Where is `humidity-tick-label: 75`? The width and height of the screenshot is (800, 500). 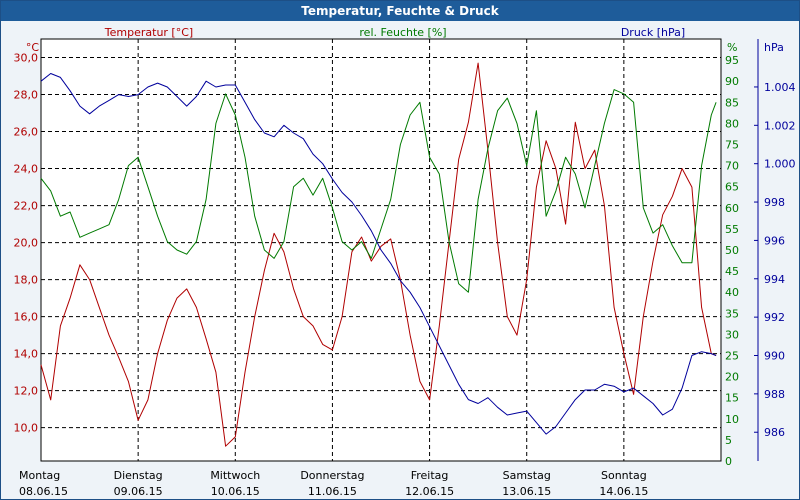
humidity-tick-label: 75 is located at coordinates (732, 145).